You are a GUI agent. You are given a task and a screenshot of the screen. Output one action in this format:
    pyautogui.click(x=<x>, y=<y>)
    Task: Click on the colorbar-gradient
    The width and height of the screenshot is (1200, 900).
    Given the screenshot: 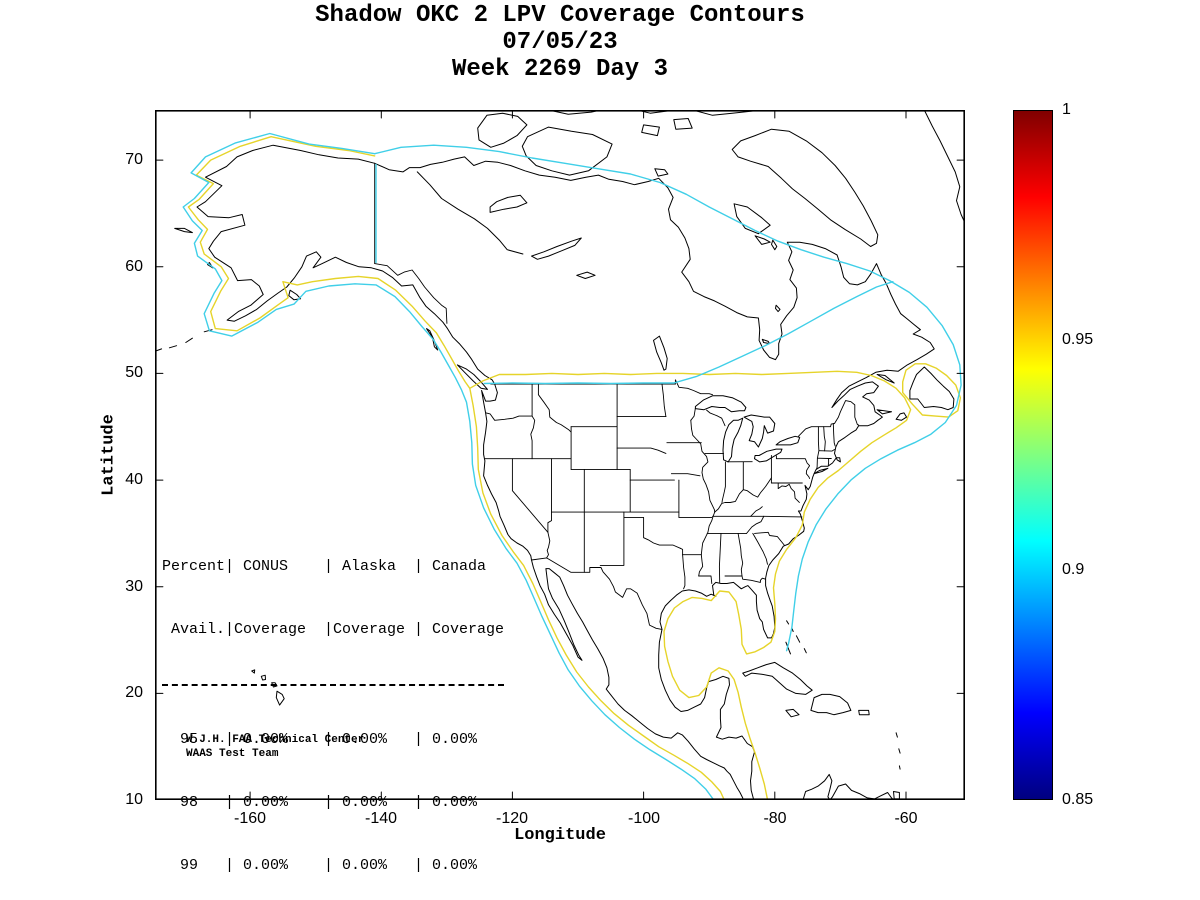 What is the action you would take?
    pyautogui.click(x=1033, y=455)
    